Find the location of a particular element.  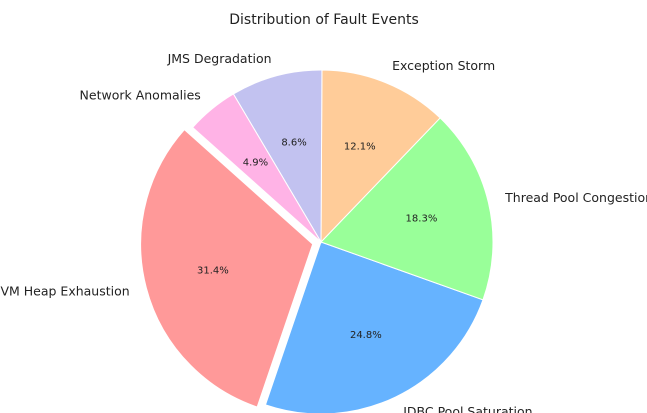

slice-label: Thread Pool Congestion is located at coordinates (575, 197).